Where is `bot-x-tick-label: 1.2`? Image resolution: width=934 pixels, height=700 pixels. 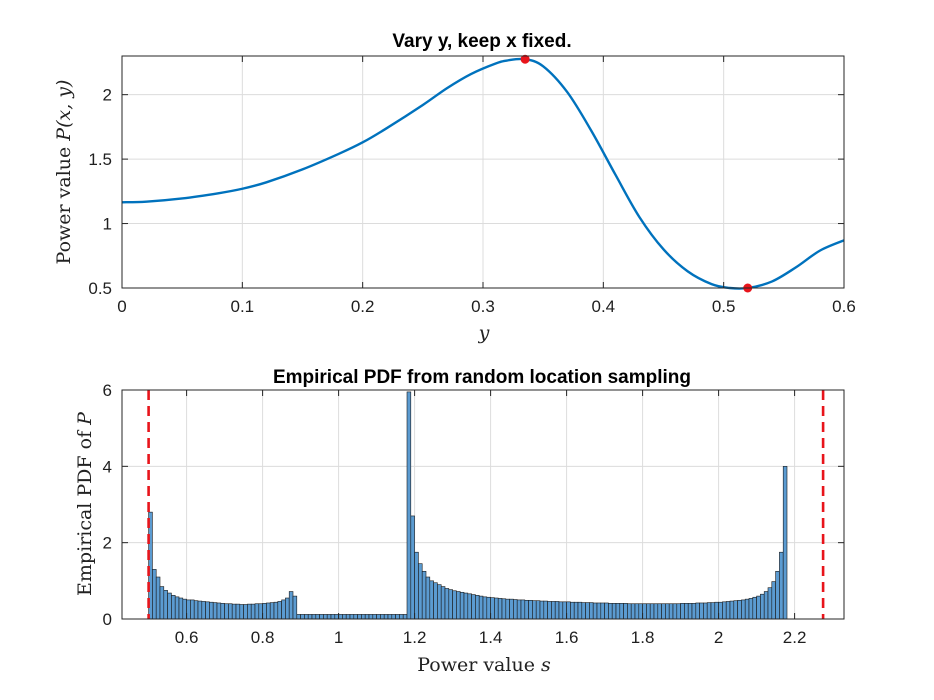 bot-x-tick-label: 1.2 is located at coordinates (415, 637).